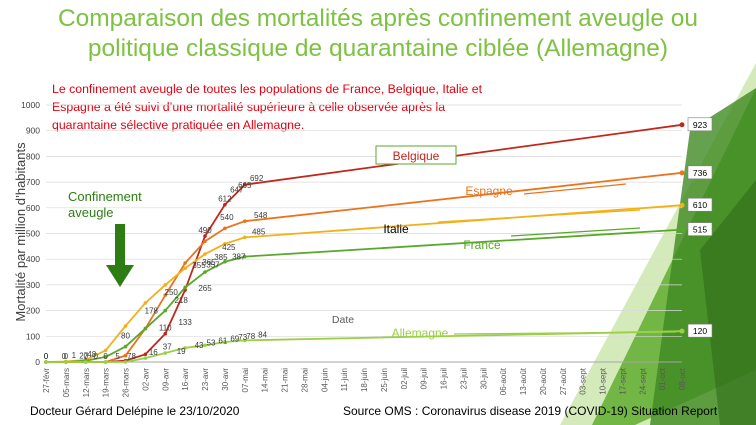 The image size is (756, 425). What do you see at coordinates (181, 351) in the screenshot?
I see `data-label-allemagne-5: 19` at bounding box center [181, 351].